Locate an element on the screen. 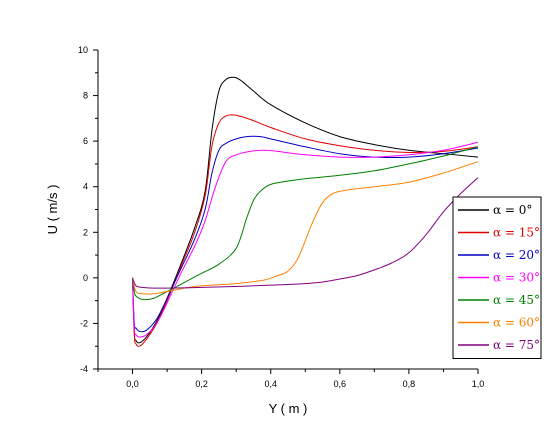 Image resolution: width=555 pixels, height=443 pixels. y-tick-label: 0 is located at coordinates (85, 278).